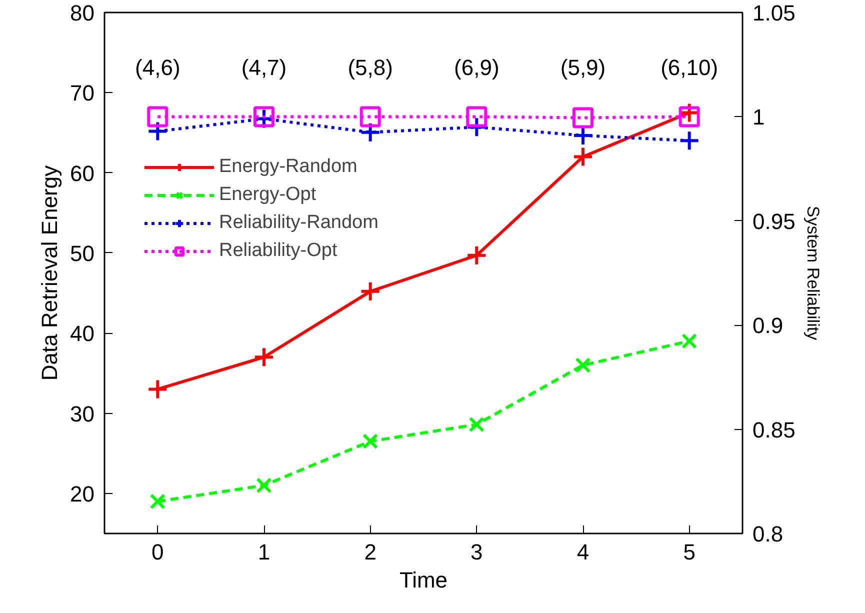 Image resolution: width=865 pixels, height=613 pixels. I want to click on y2-tick-label: 0.95, so click(774, 221).